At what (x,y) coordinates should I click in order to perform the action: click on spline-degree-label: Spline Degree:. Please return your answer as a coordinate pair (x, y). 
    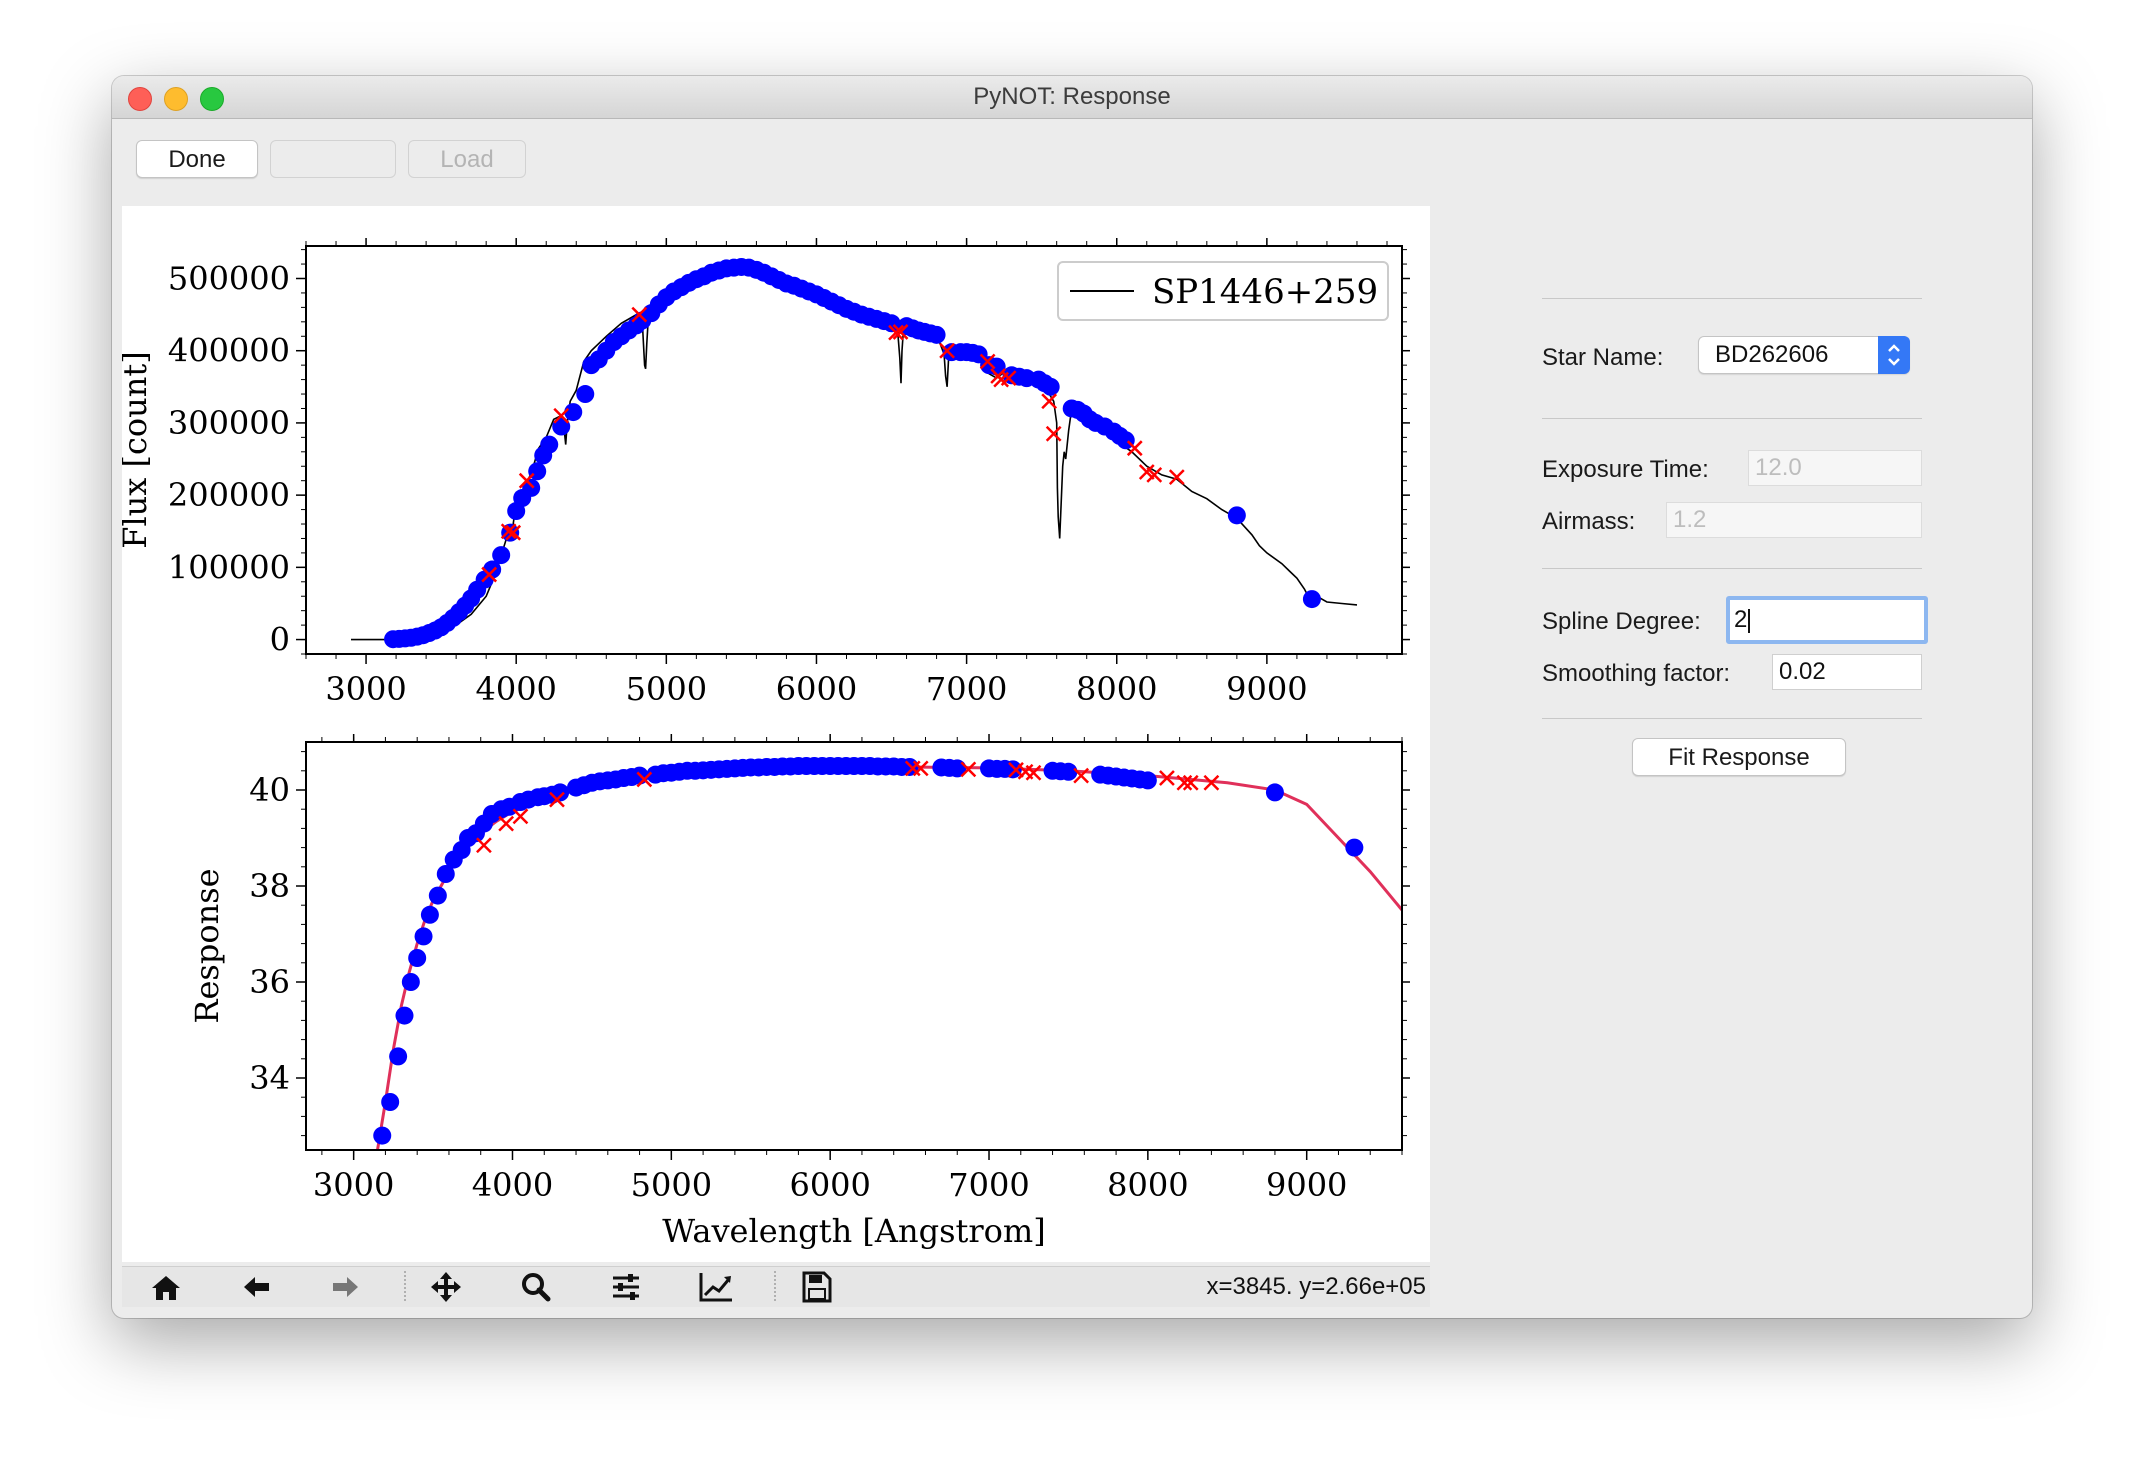
    Looking at the image, I should click on (1621, 621).